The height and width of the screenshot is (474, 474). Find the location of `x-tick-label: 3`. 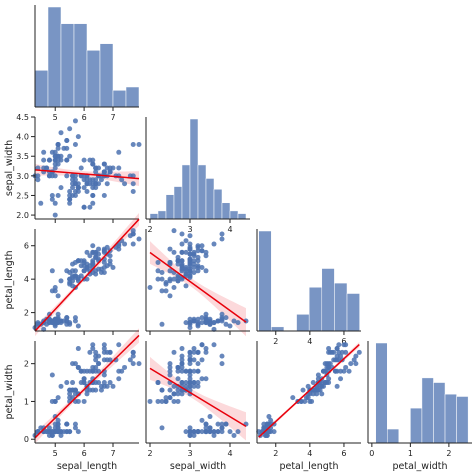

x-tick-label: 3 is located at coordinates (189, 229).